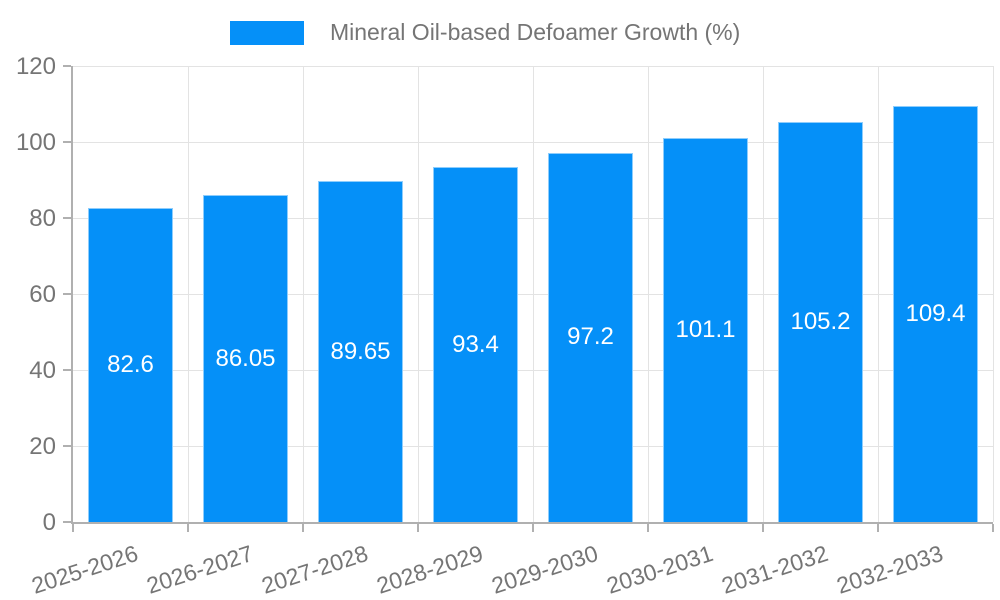  What do you see at coordinates (535, 32) in the screenshot?
I see `legend-label: Mineral Oil-based Defoamer Growth (%)` at bounding box center [535, 32].